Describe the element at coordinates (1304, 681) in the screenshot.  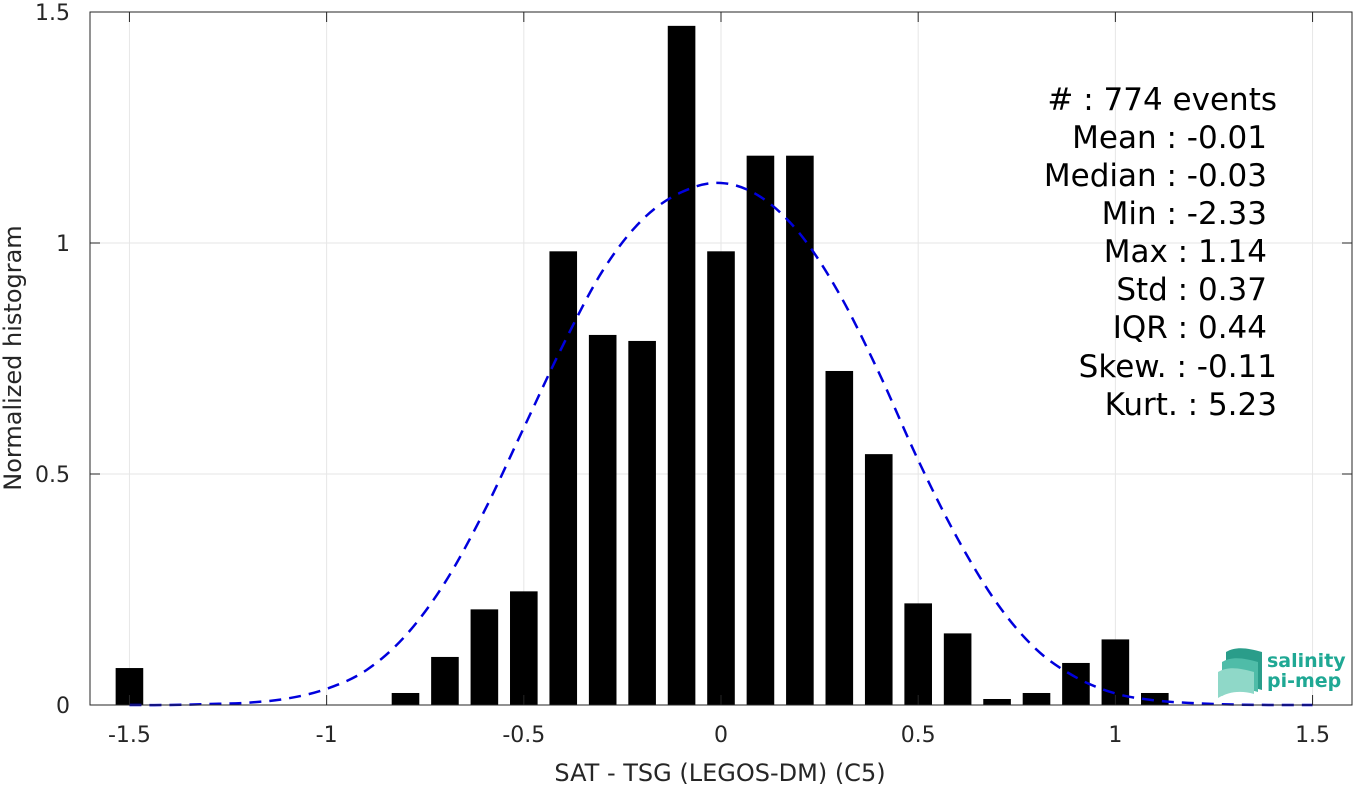
I see `logo-line-2: pi-mep` at that location.